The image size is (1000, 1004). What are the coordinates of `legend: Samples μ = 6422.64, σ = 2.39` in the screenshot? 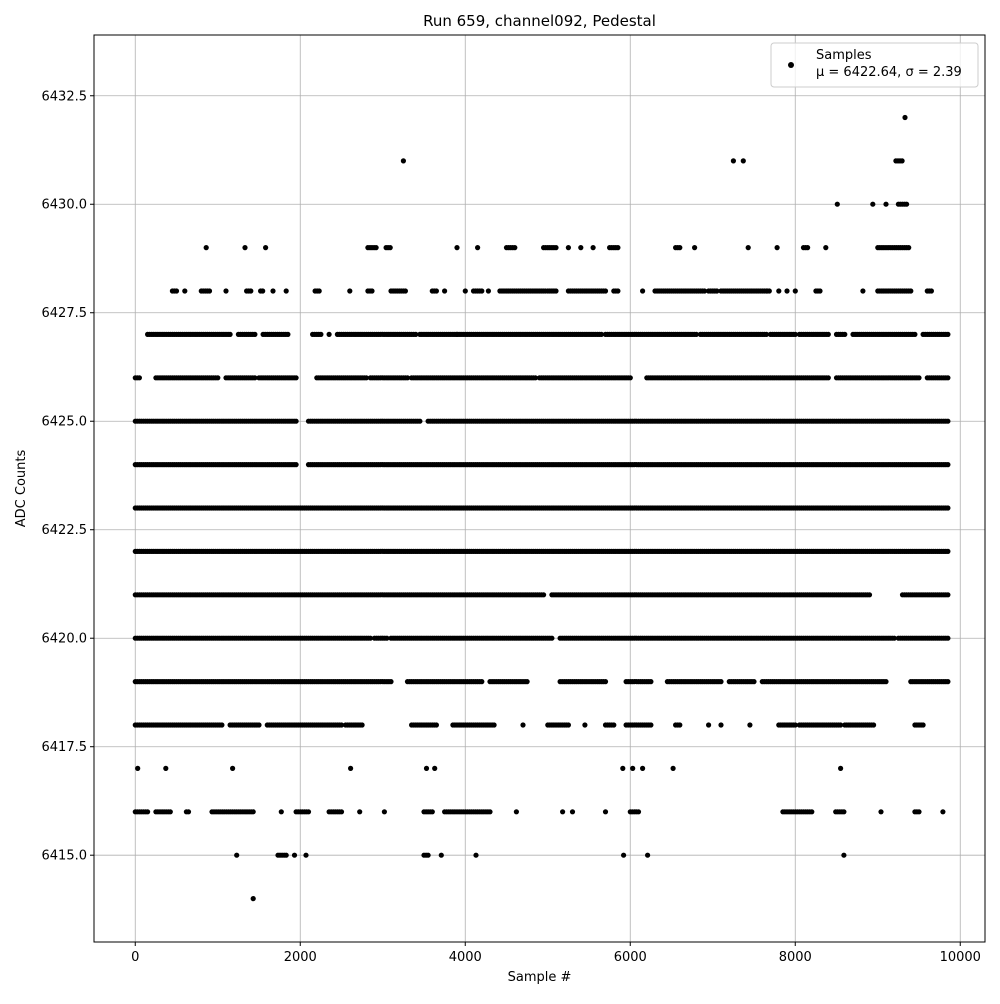 It's located at (874, 65).